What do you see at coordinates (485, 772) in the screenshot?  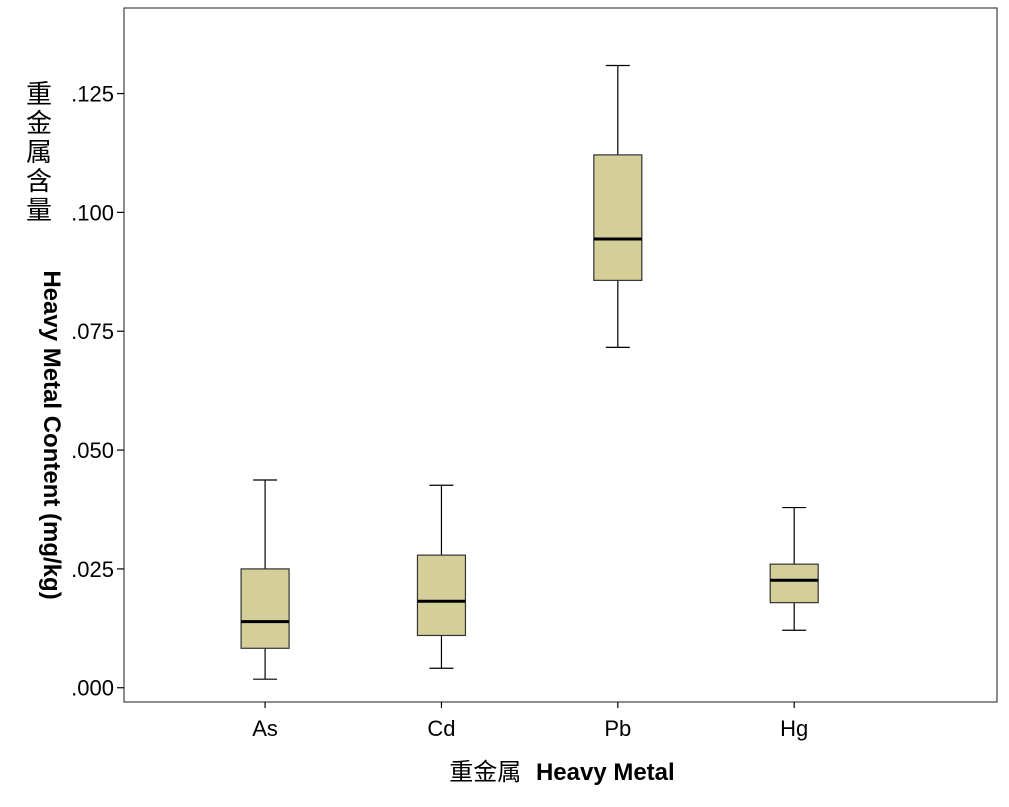 I see `x-axis-title-cjk: 重金属` at bounding box center [485, 772].